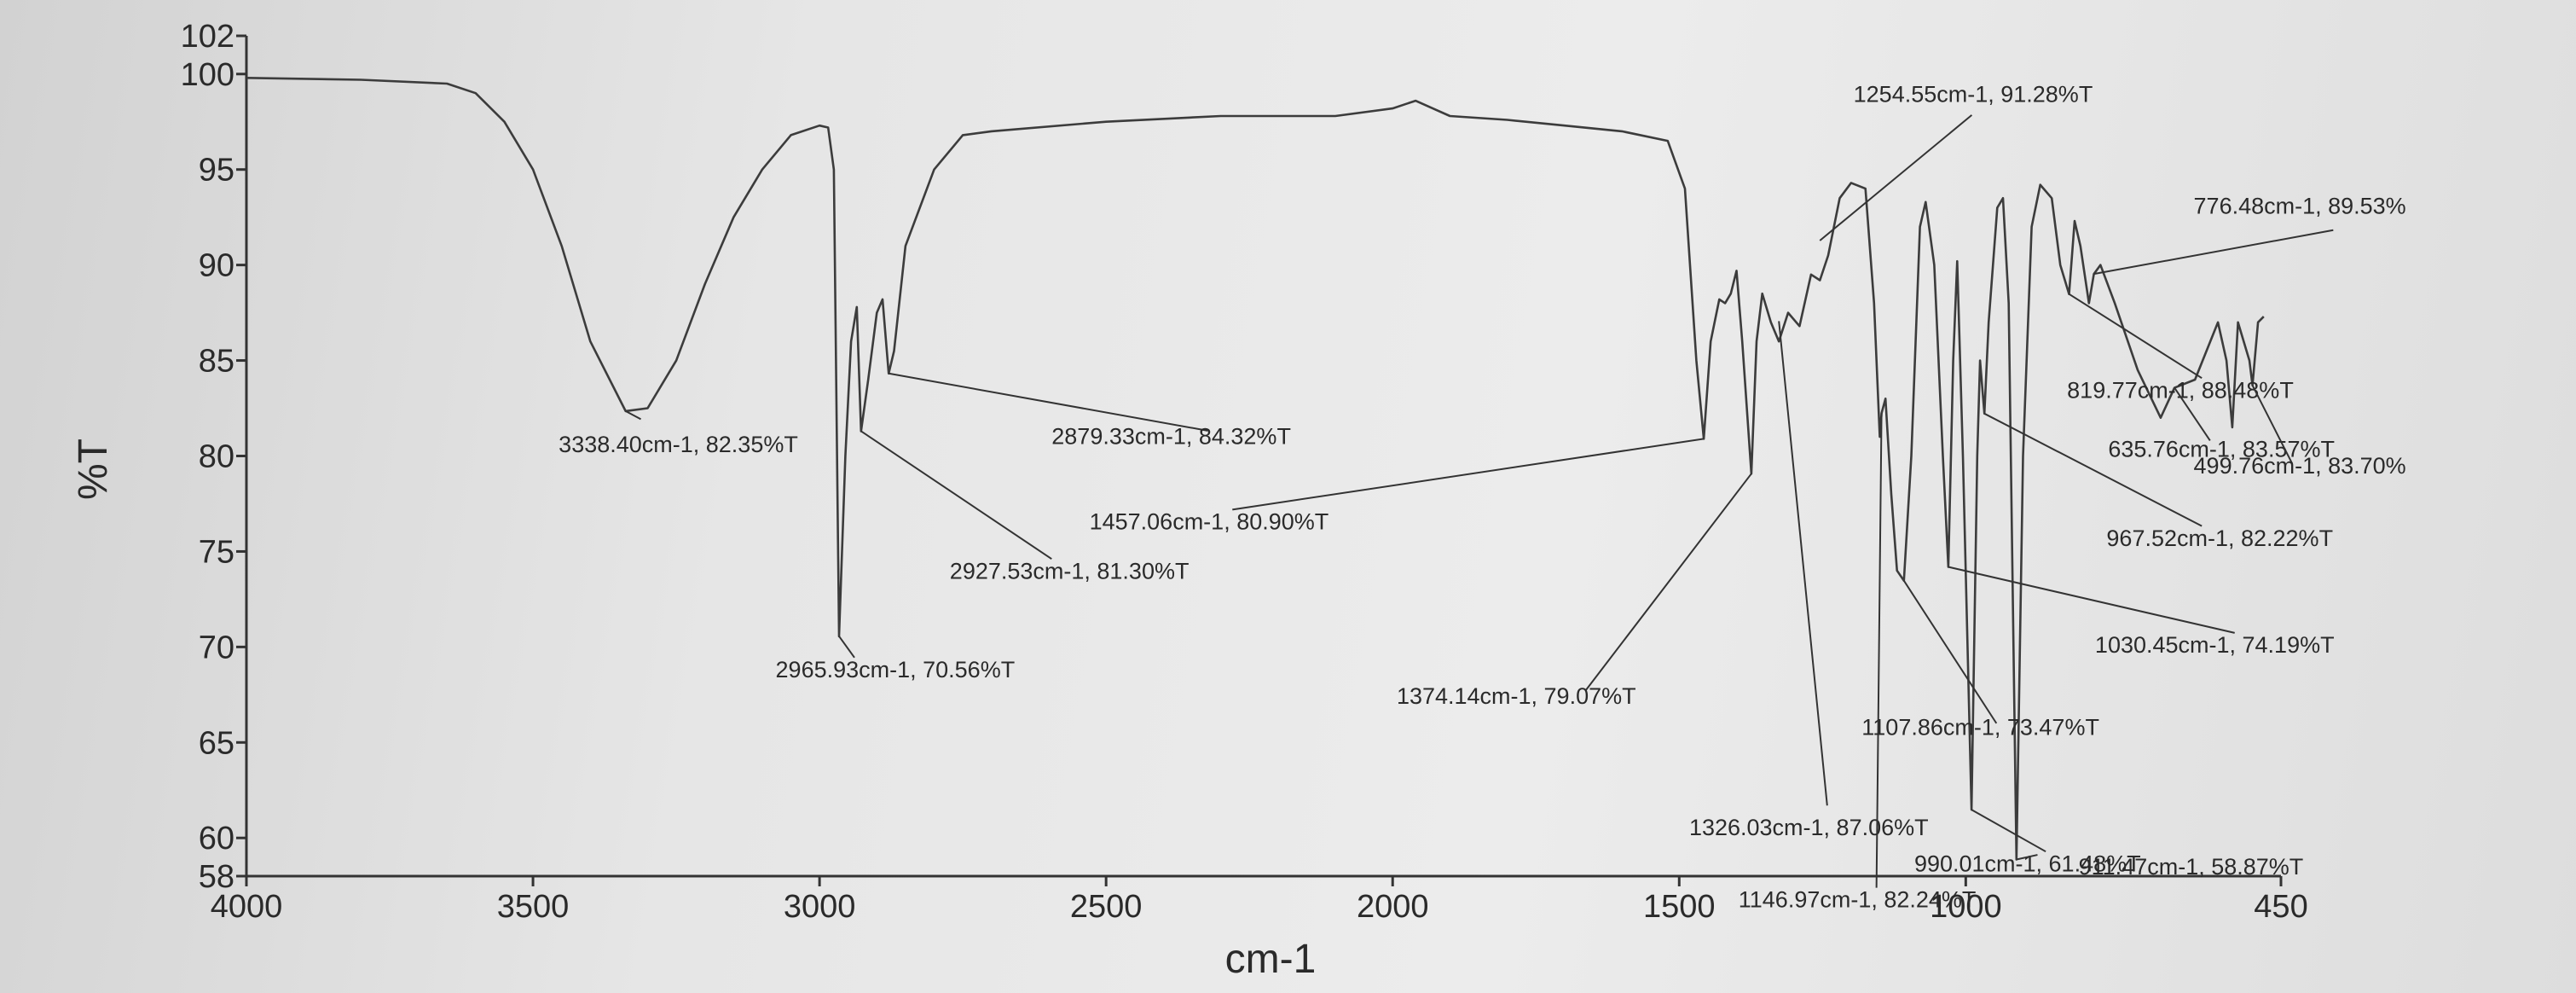 This screenshot has height=993, width=2576. Describe the element at coordinates (2300, 206) in the screenshot. I see `annotation-label: 776.48cm-1, 89.53%` at that location.